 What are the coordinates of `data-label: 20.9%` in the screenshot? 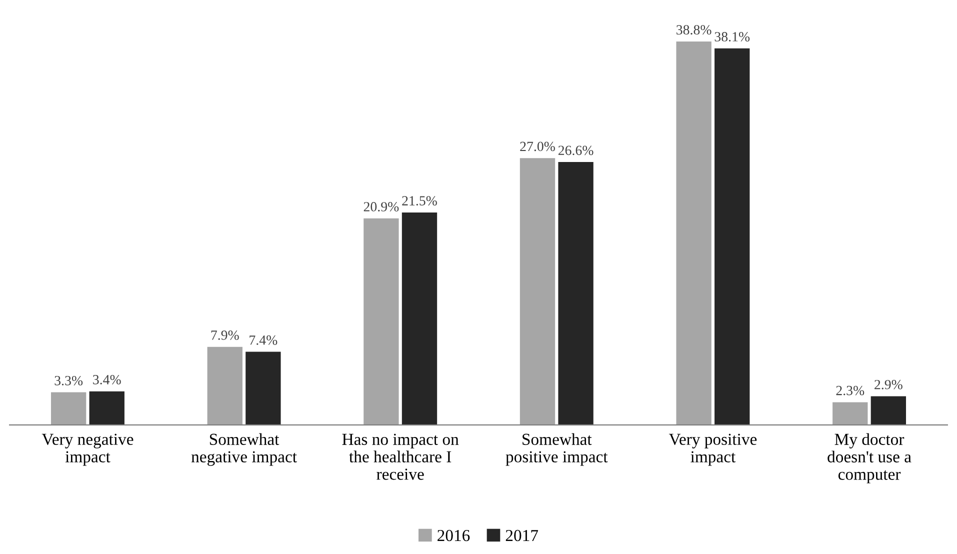 It's located at (381, 207).